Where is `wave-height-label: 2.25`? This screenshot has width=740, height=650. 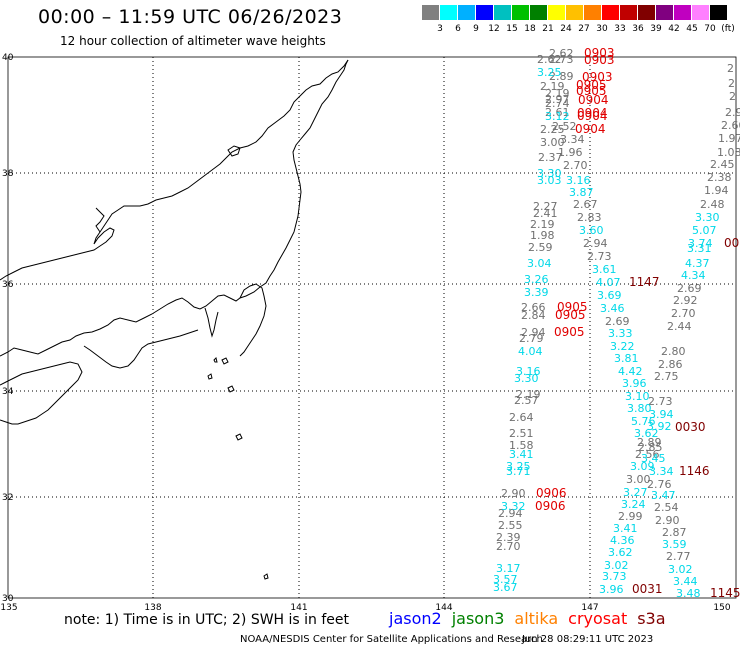
wave-height-label: 2.25 is located at coordinates (552, 129).